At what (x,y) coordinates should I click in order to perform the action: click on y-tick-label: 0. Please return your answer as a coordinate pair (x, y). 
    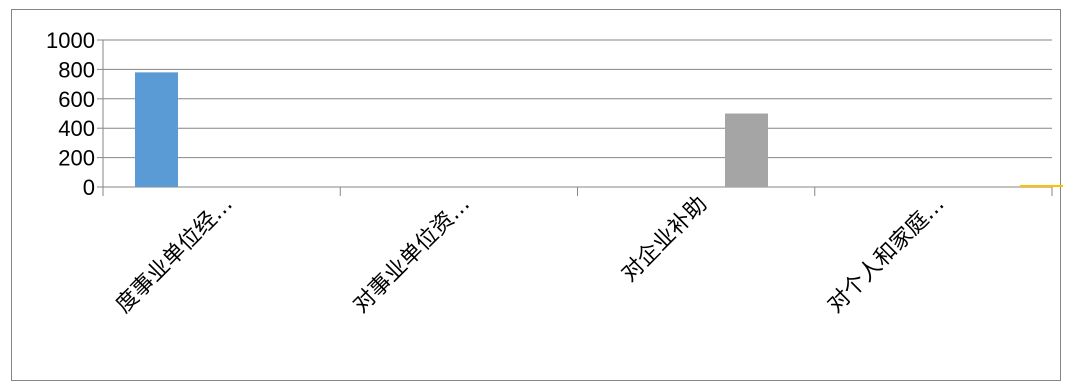
    Looking at the image, I should click on (89, 187).